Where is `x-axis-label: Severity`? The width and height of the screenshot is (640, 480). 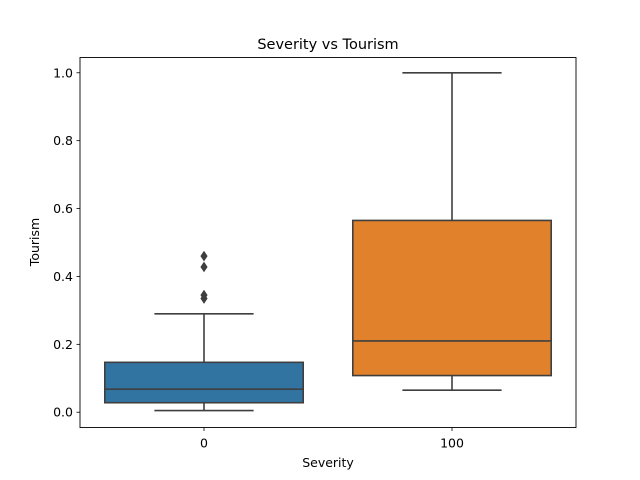 x-axis-label: Severity is located at coordinates (328, 462).